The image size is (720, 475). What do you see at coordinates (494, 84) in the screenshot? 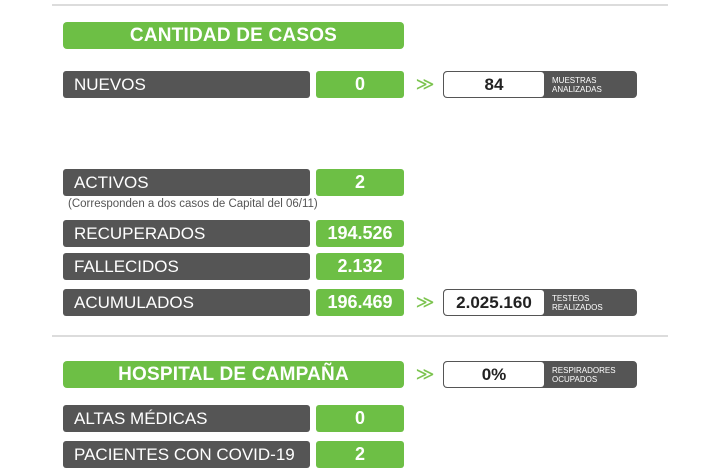
I see `samples-value: 84` at bounding box center [494, 84].